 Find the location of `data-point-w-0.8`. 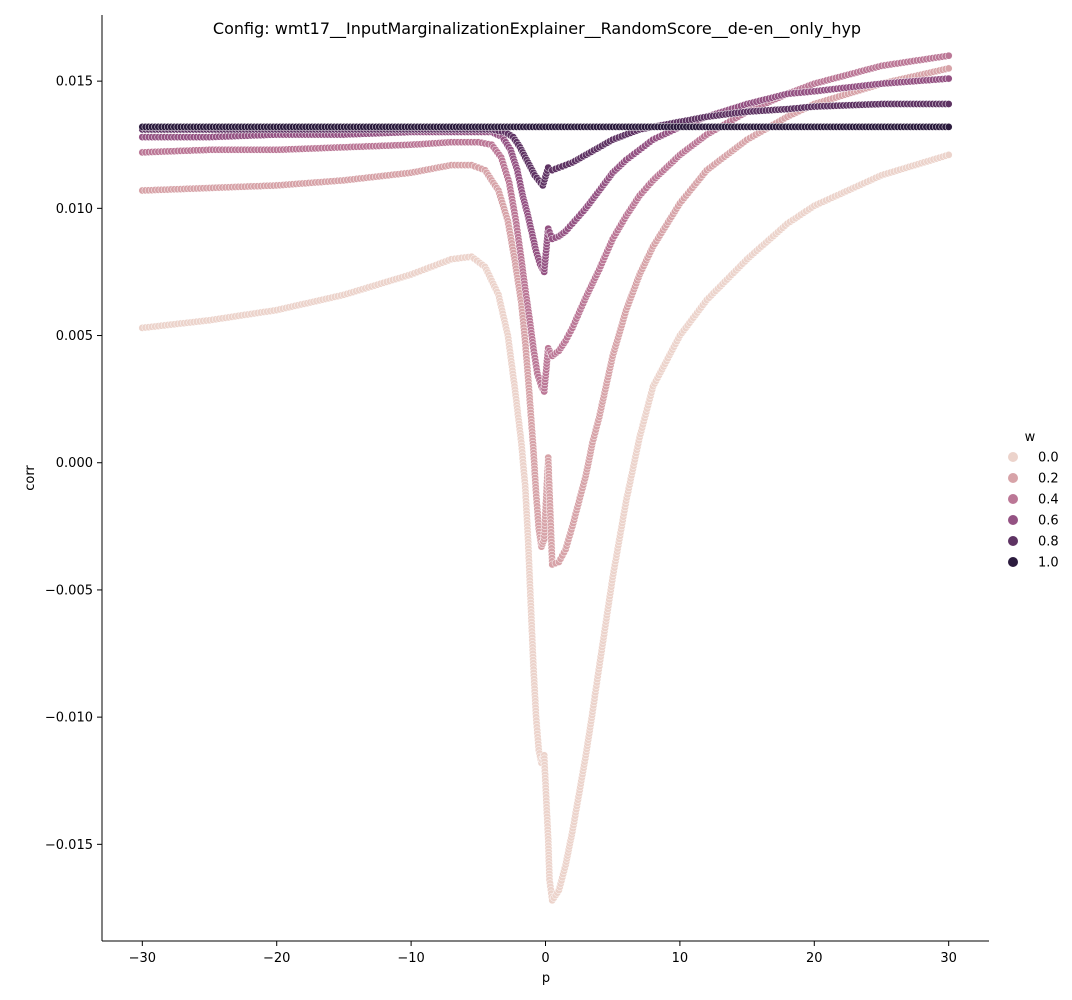

data-point-w-0.8 is located at coordinates (948, 104).